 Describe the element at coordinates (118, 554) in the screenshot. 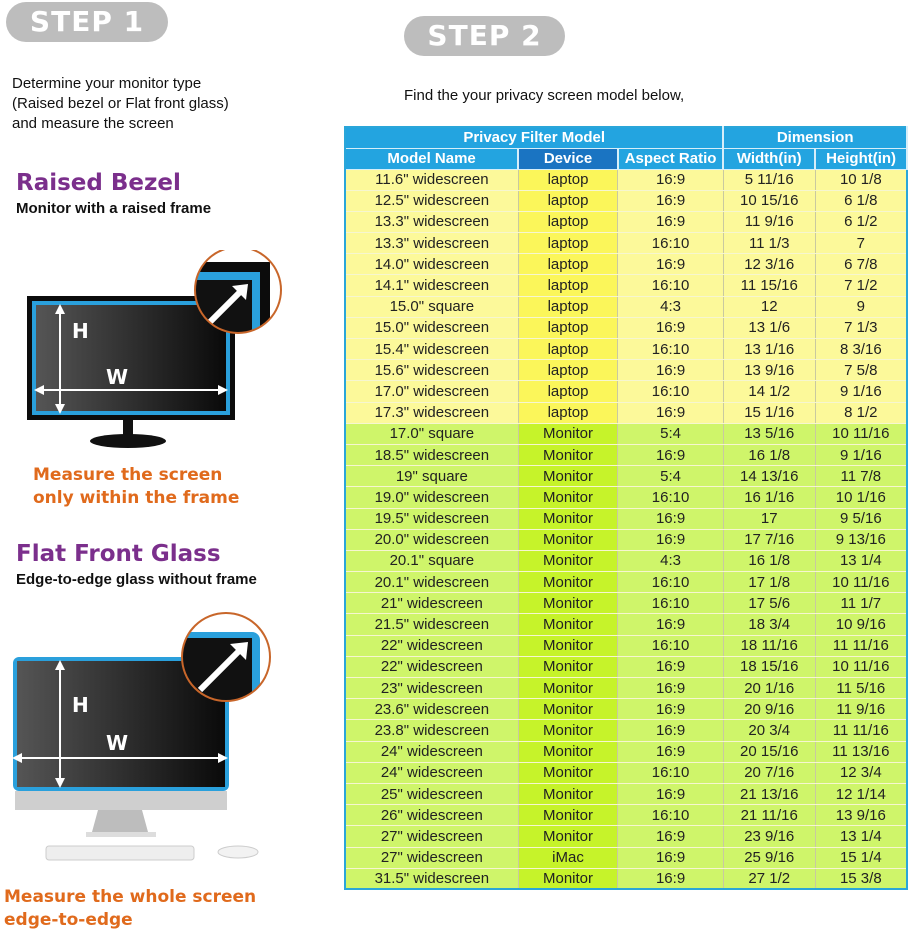

I see `flat-front-glass-title: Flat Front Glass` at that location.